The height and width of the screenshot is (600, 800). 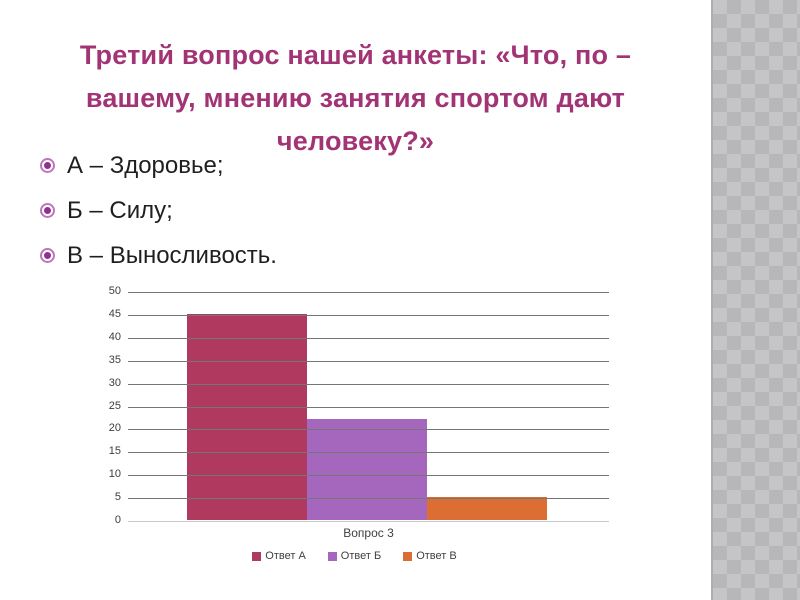 I want to click on slide-title-line-3: человеку?», so click(x=355, y=141).